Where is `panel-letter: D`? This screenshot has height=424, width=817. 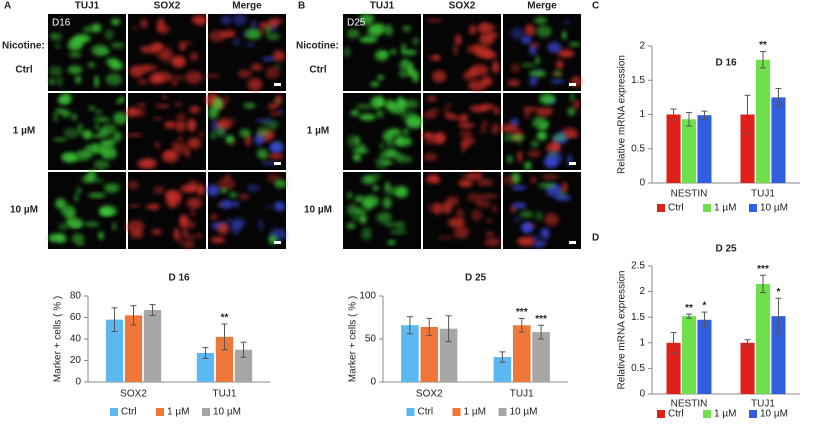
panel-letter: D is located at coordinates (595, 238).